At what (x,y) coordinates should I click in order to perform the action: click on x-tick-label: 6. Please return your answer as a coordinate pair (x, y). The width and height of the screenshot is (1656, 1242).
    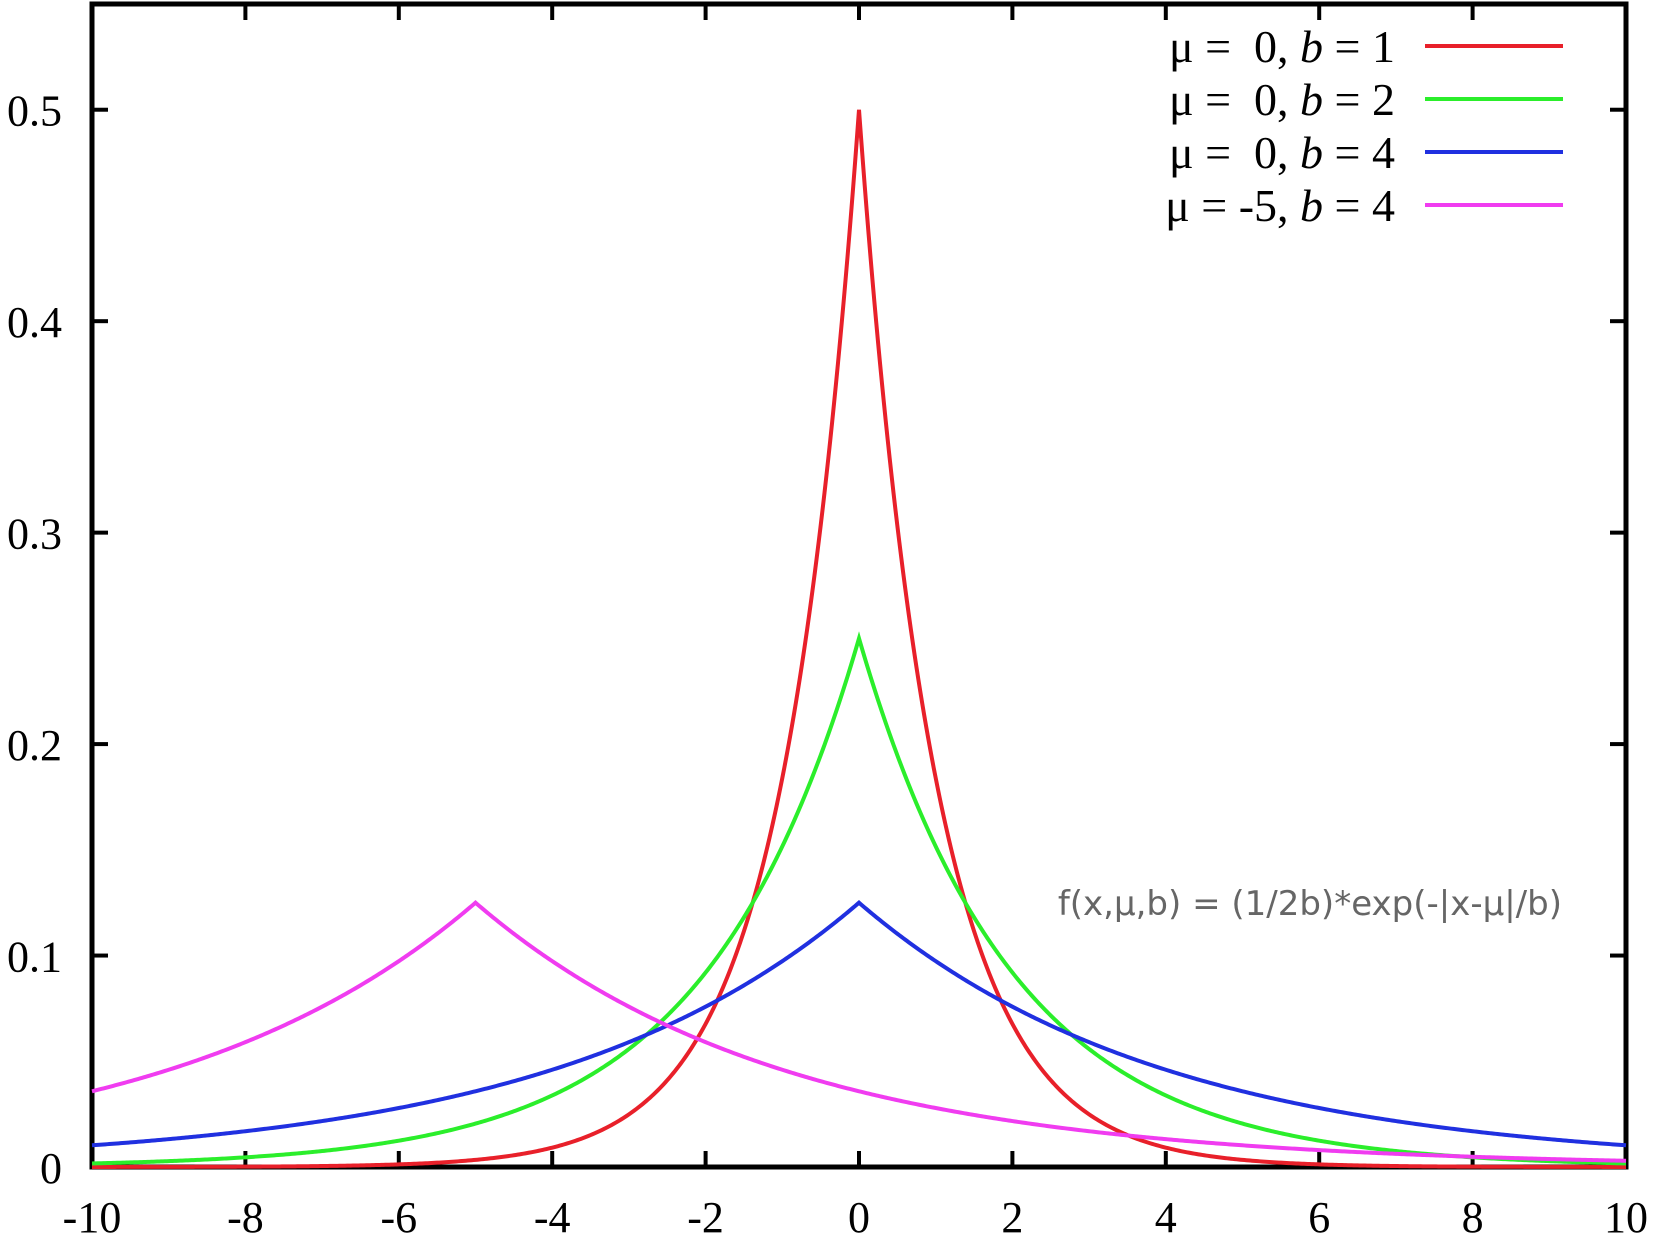
    Looking at the image, I should click on (1319, 1217).